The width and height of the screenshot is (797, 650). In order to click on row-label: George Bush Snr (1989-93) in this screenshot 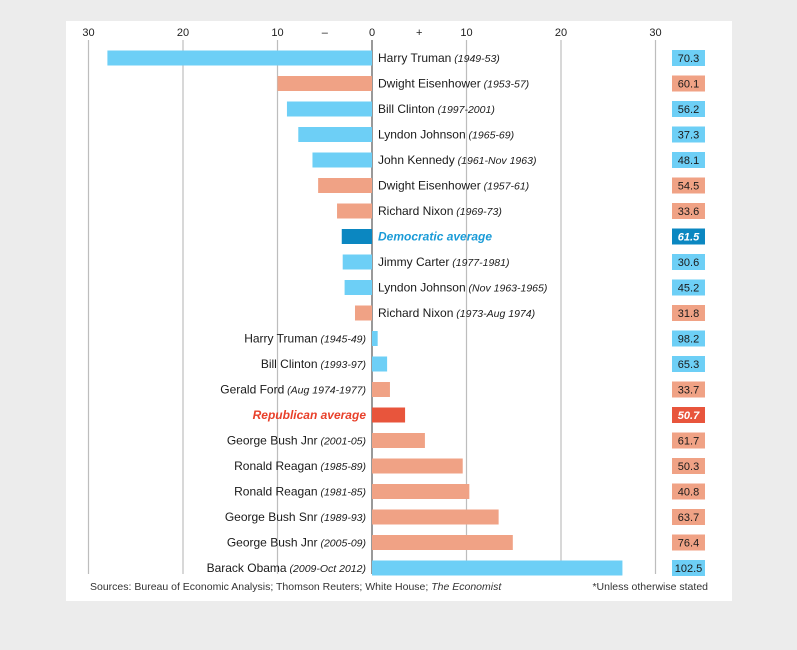, I will do `click(295, 517)`.